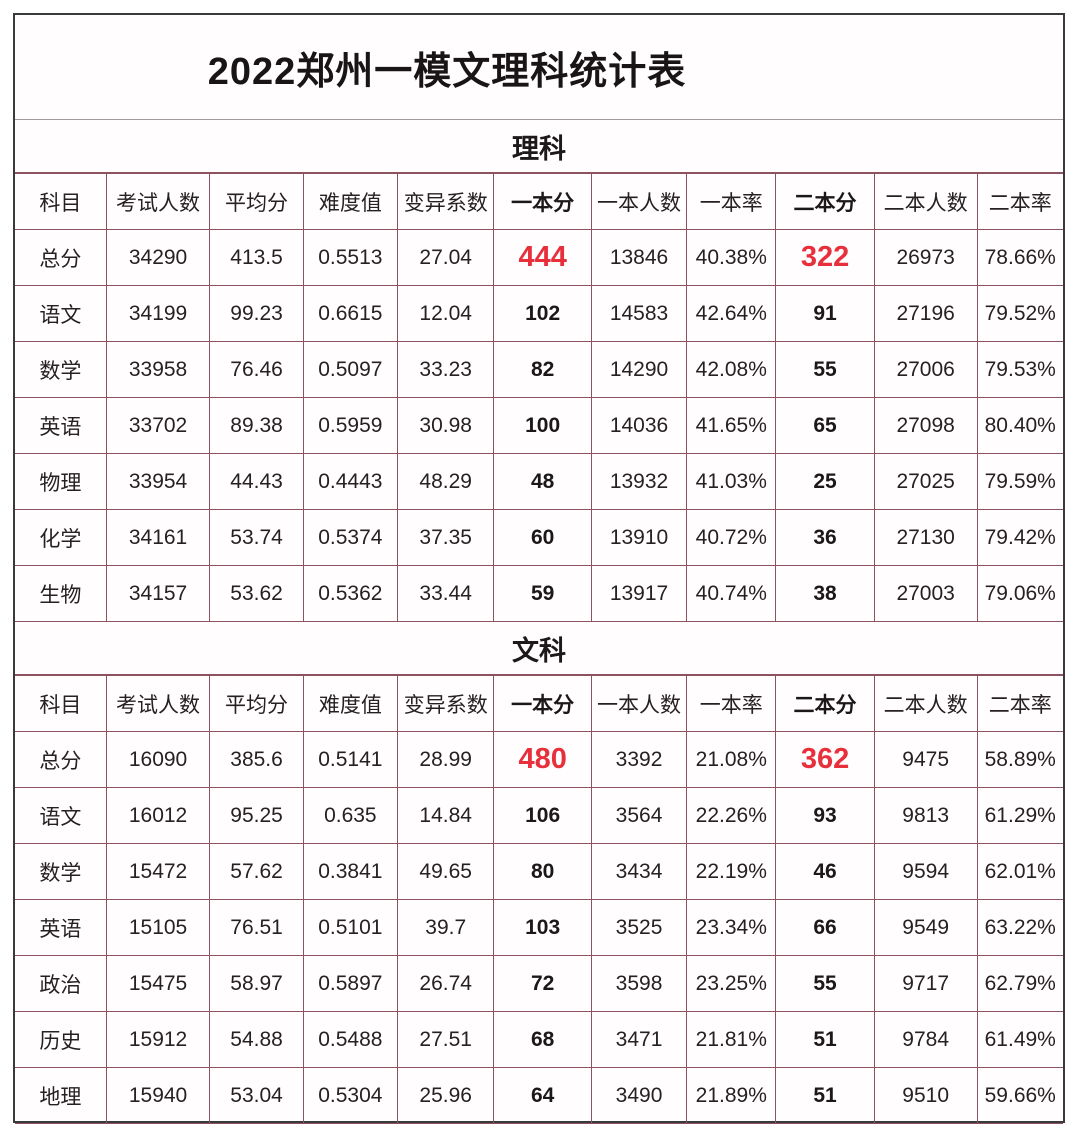 This screenshot has width=1080, height=1142. Describe the element at coordinates (825, 593) in the screenshot. I see `data-cell: 38` at that location.